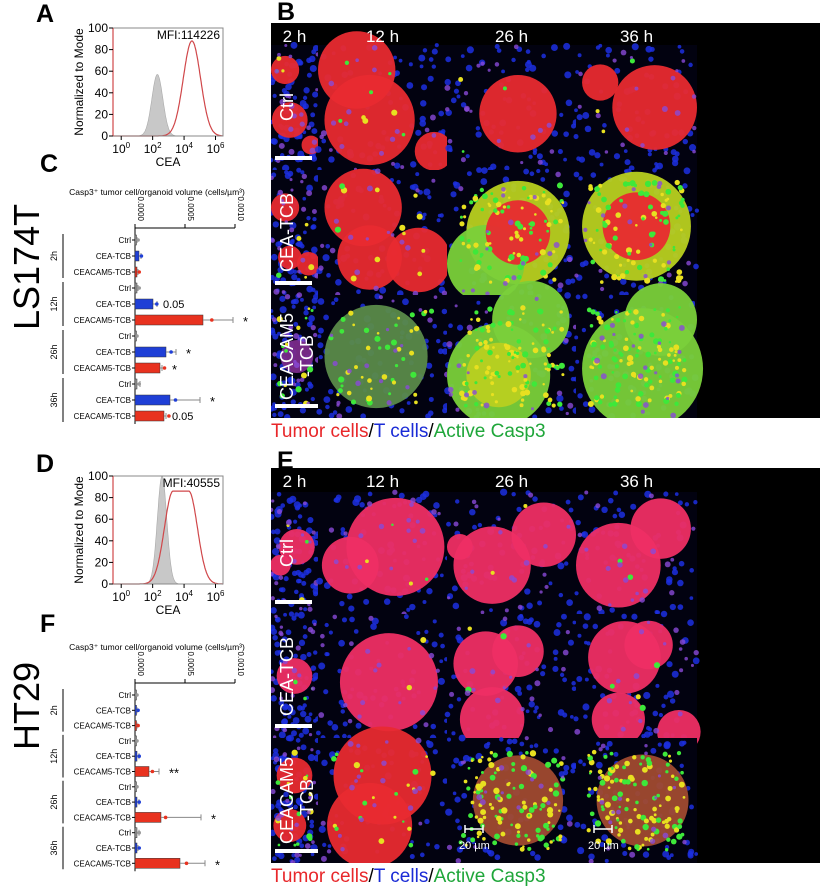 Image resolution: width=825 pixels, height=893 pixels. Describe the element at coordinates (125, 741) in the screenshot. I see `category-label: Ctrl` at that location.